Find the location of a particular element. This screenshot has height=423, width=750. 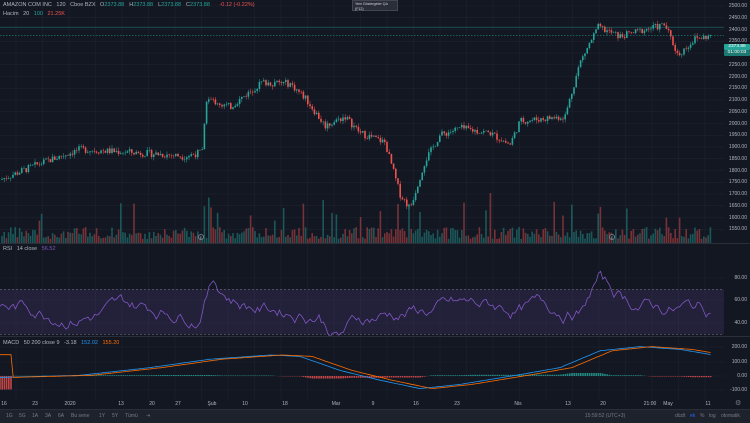

range-button: Tümü is located at coordinates (131, 416).